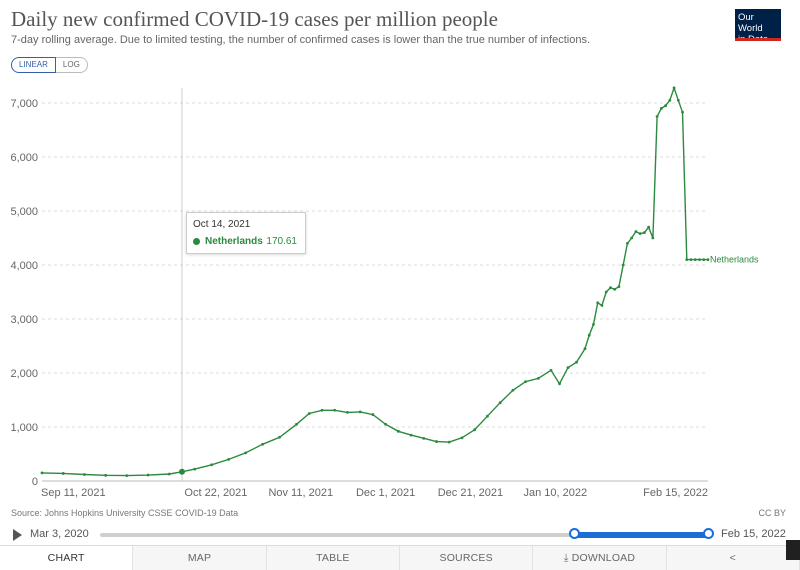  What do you see at coordinates (708, 533) in the screenshot?
I see `timeline-end-handle` at bounding box center [708, 533].